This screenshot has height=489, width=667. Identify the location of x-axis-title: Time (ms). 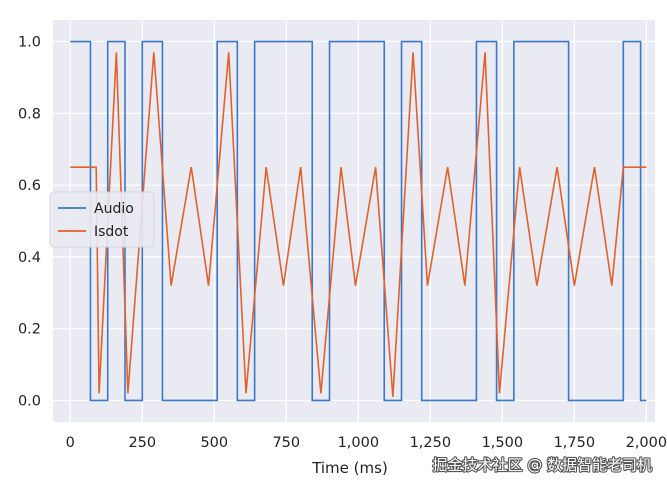
(349, 468).